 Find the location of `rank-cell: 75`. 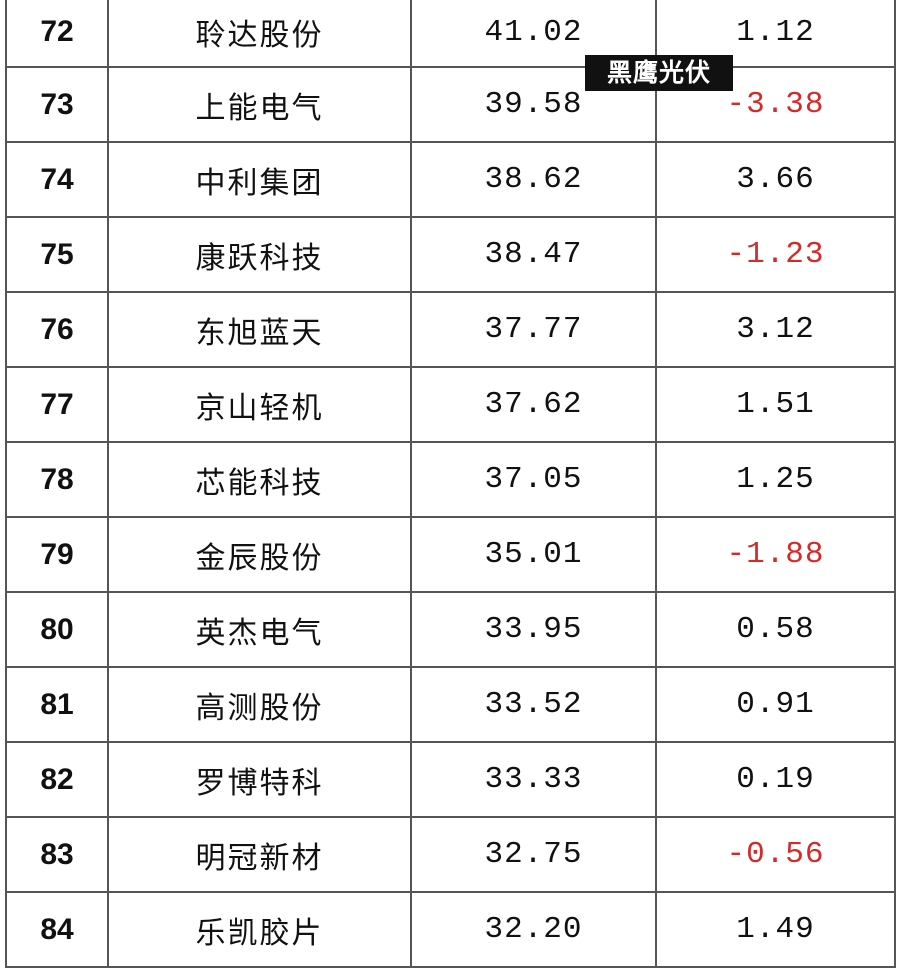

rank-cell: 75 is located at coordinates (57, 254).